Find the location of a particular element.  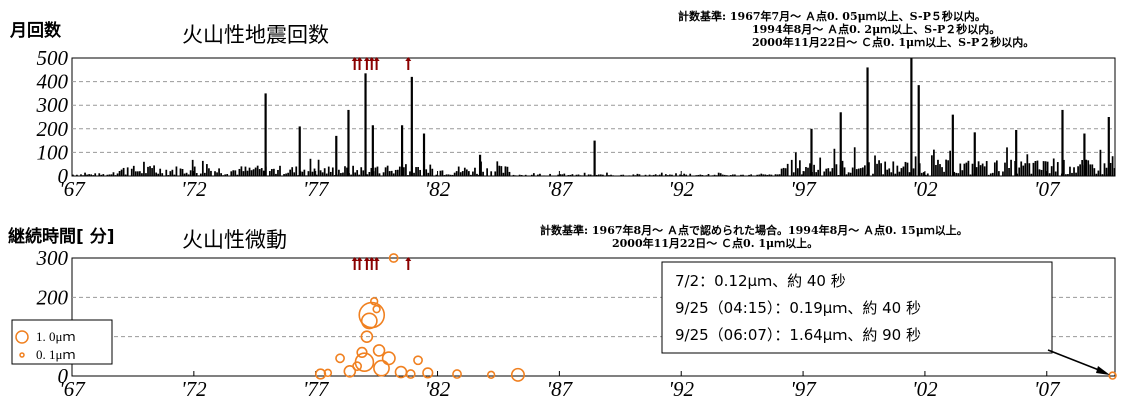

y-tick-label: 100 is located at coordinates (53, 152).